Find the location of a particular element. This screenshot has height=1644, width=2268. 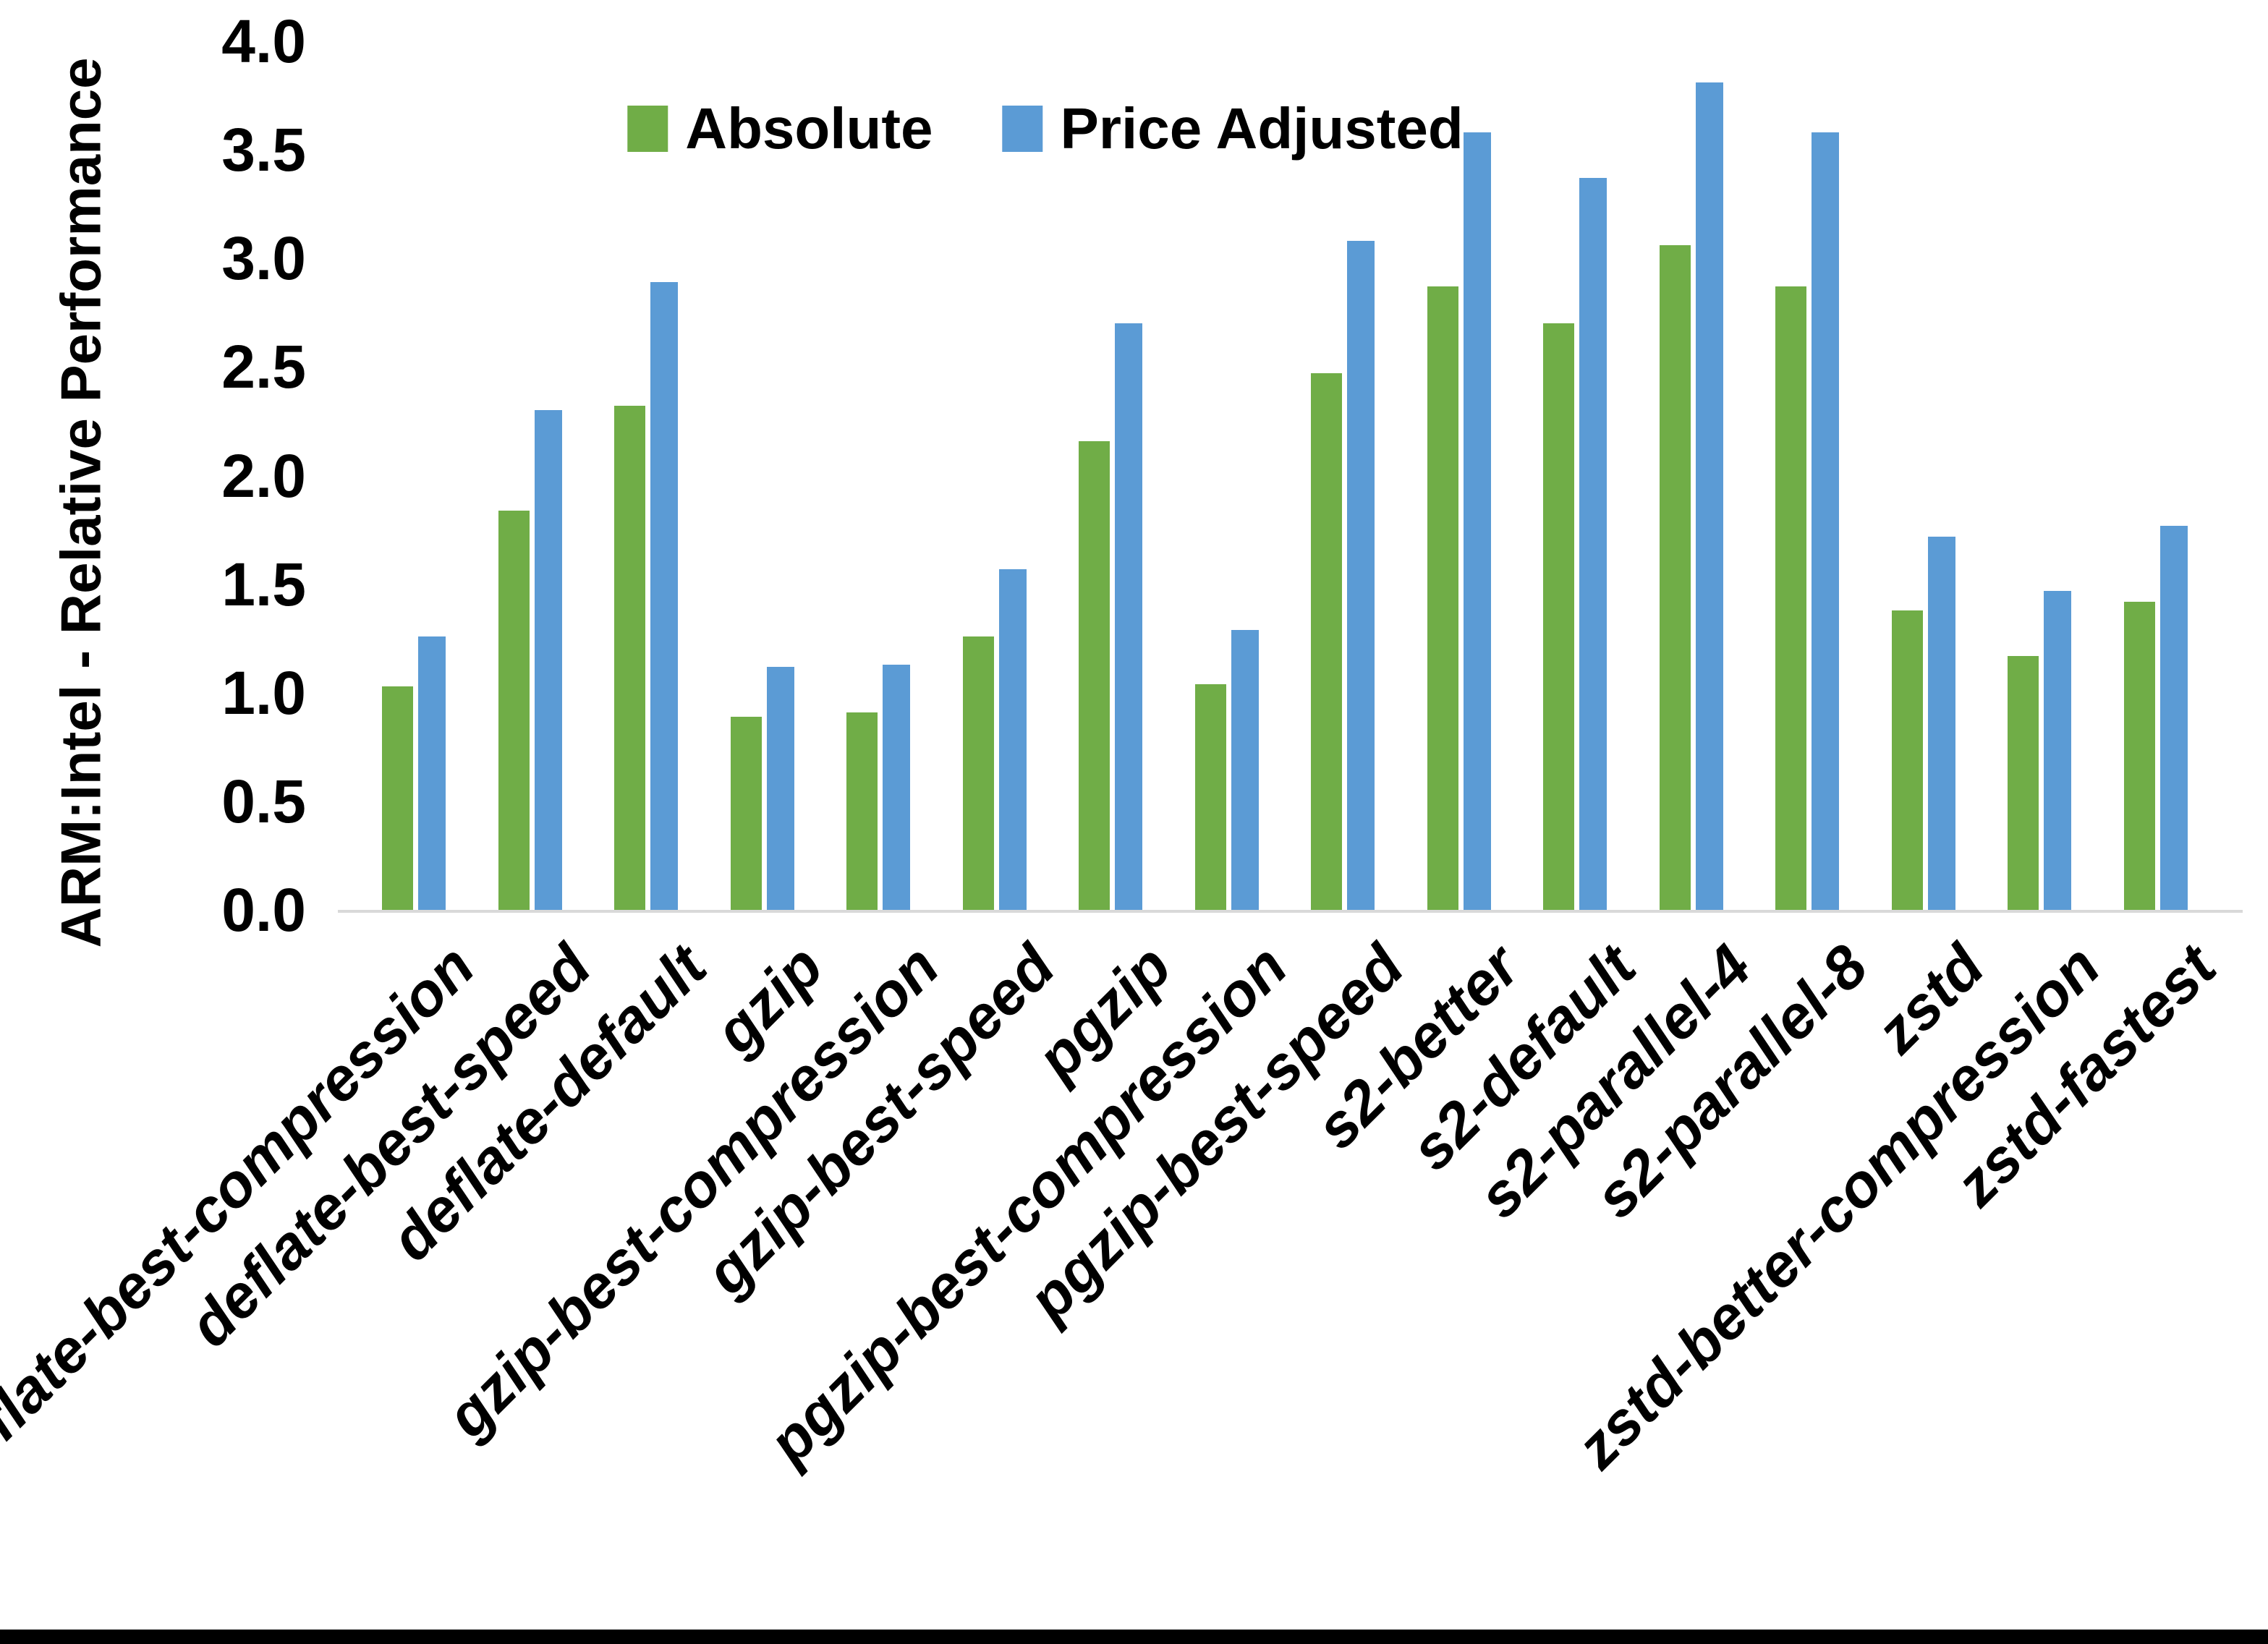

y-tick-label-2.0: 2.0 is located at coordinates (263, 475).